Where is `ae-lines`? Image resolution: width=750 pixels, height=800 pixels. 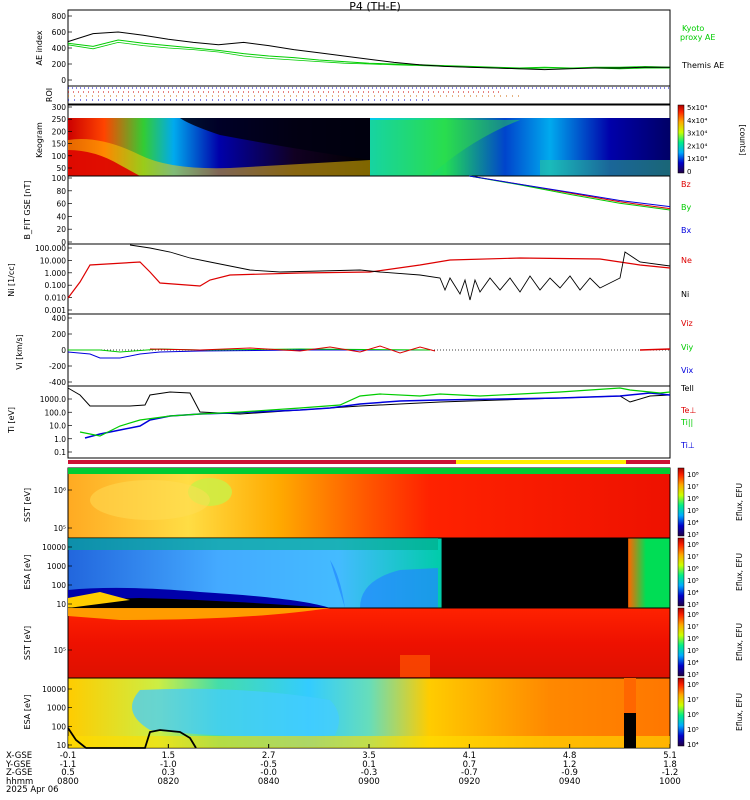
ae-lines is located at coordinates (369, 51).